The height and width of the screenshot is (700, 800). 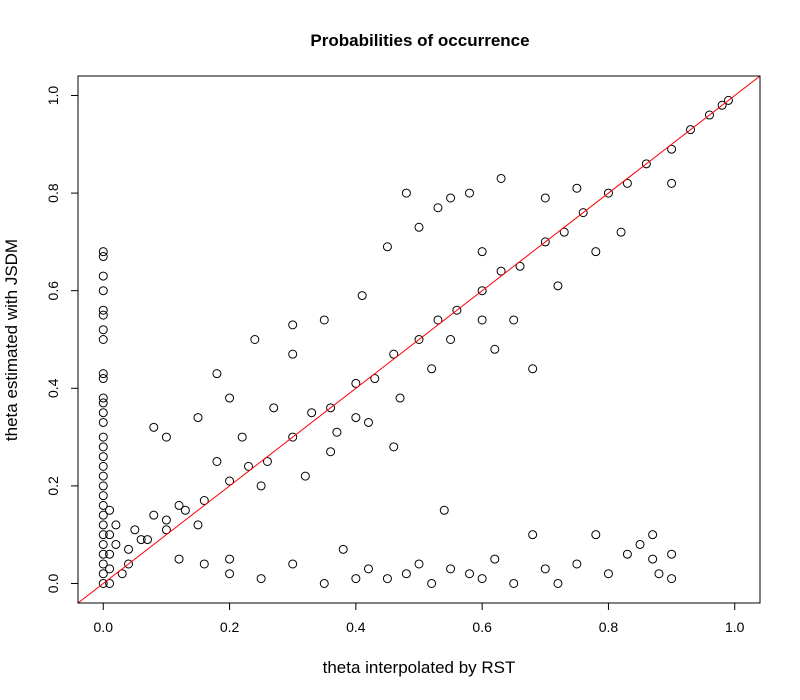 I want to click on y-tick-label: 0.2, so click(x=53, y=486).